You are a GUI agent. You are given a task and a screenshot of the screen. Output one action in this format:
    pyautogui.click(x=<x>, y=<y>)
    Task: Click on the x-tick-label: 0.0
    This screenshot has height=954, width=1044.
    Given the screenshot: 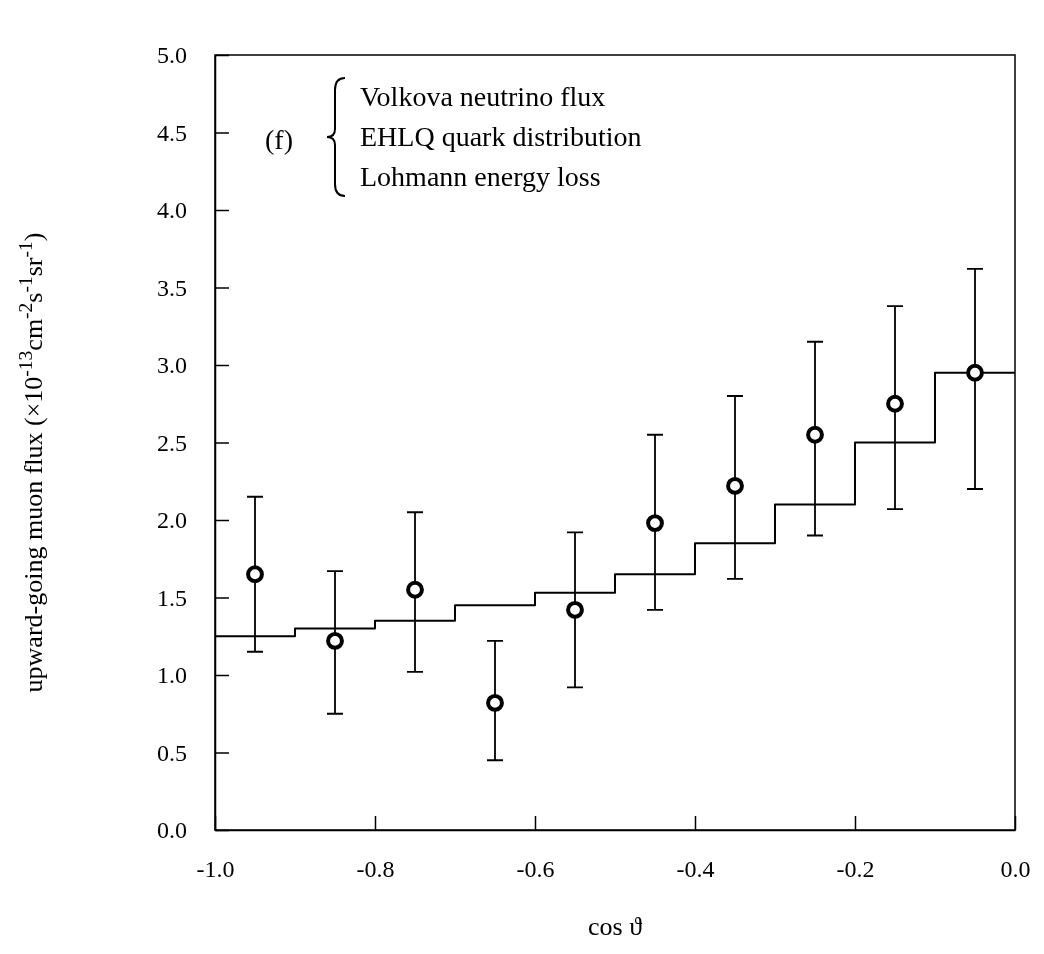 What is the action you would take?
    pyautogui.click(x=1015, y=869)
    